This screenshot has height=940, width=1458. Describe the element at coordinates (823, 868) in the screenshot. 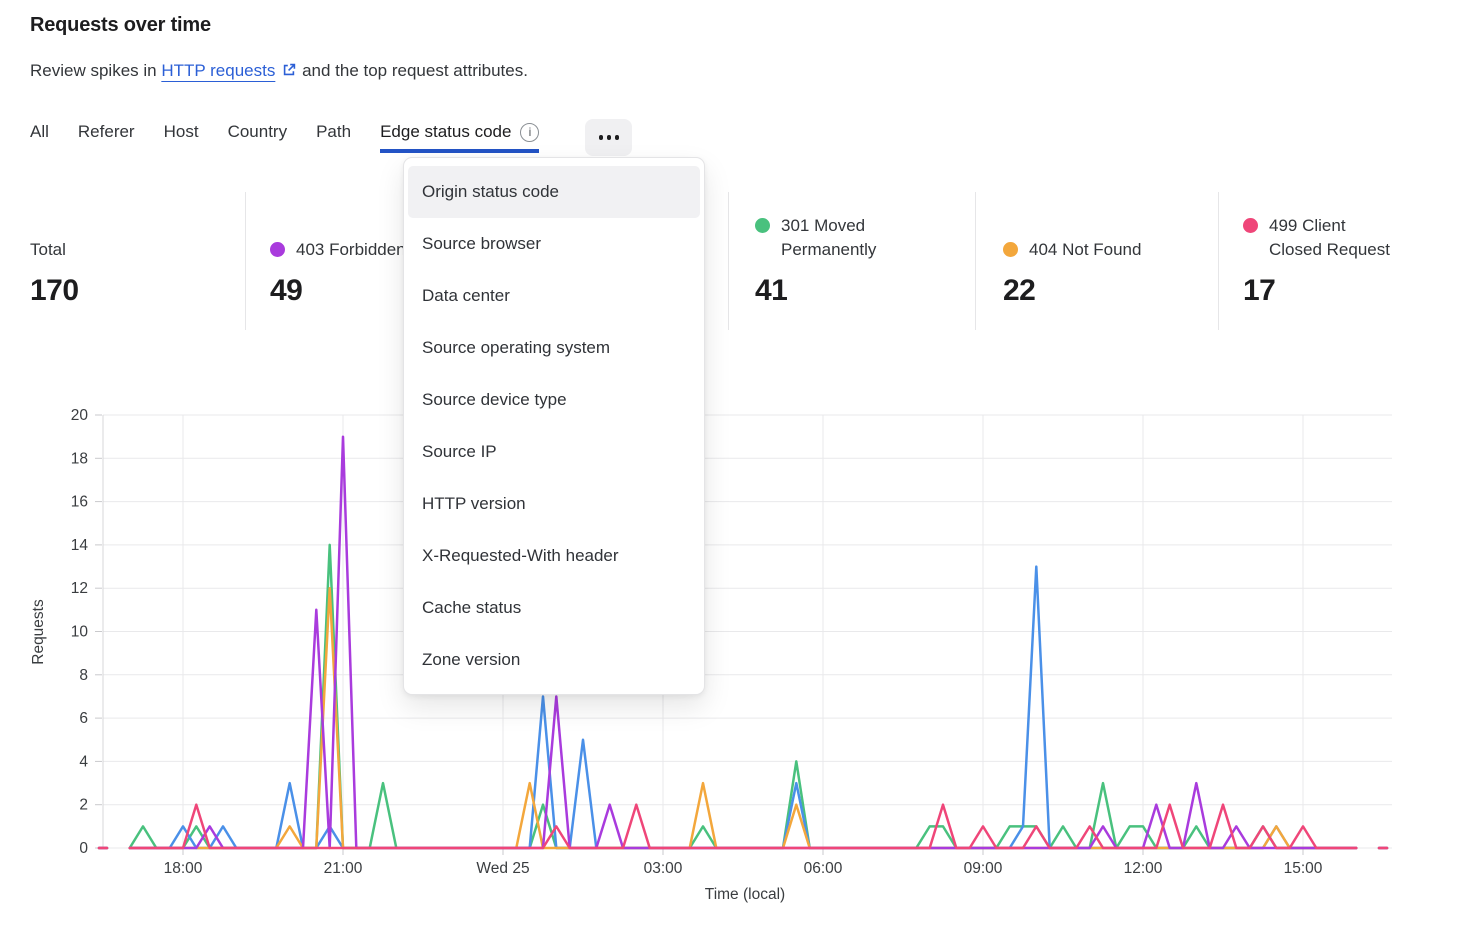

I see `x-tick-label: 06:00` at that location.